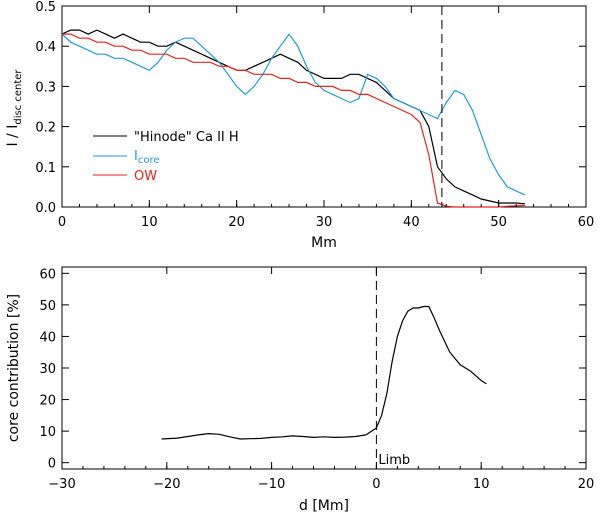  What do you see at coordinates (47, 274) in the screenshot?
I see `y-tick-label-1-6: 60` at bounding box center [47, 274].